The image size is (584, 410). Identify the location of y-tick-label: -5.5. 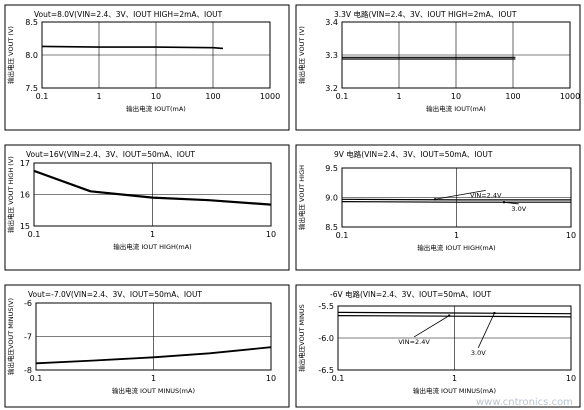
(326, 306).